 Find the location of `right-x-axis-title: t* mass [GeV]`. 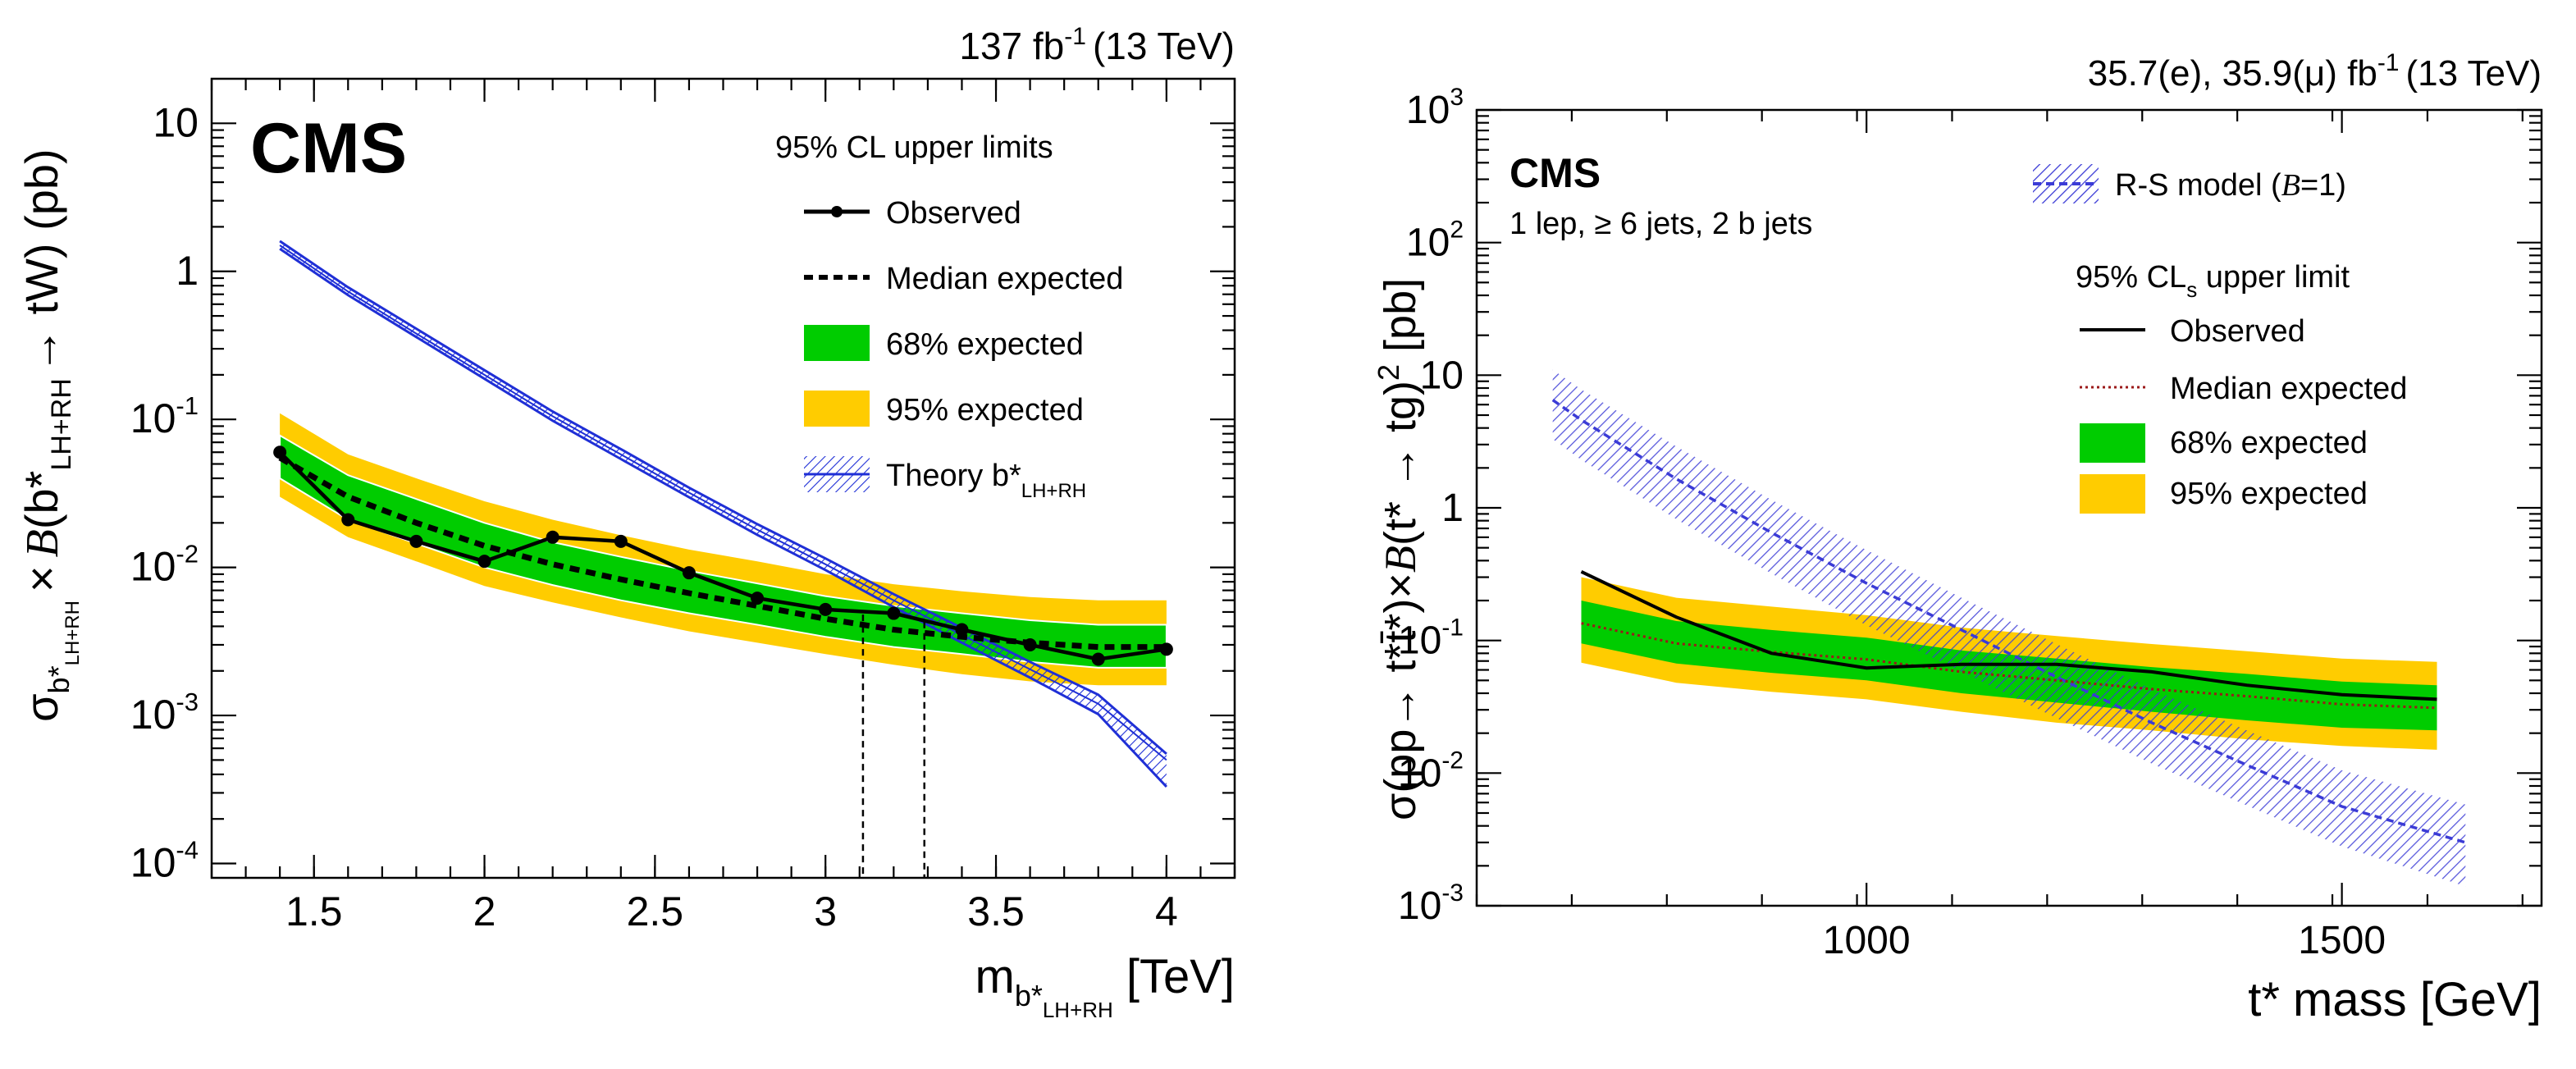

right-x-axis-title: t* mass [GeV] is located at coordinates (2395, 1000).